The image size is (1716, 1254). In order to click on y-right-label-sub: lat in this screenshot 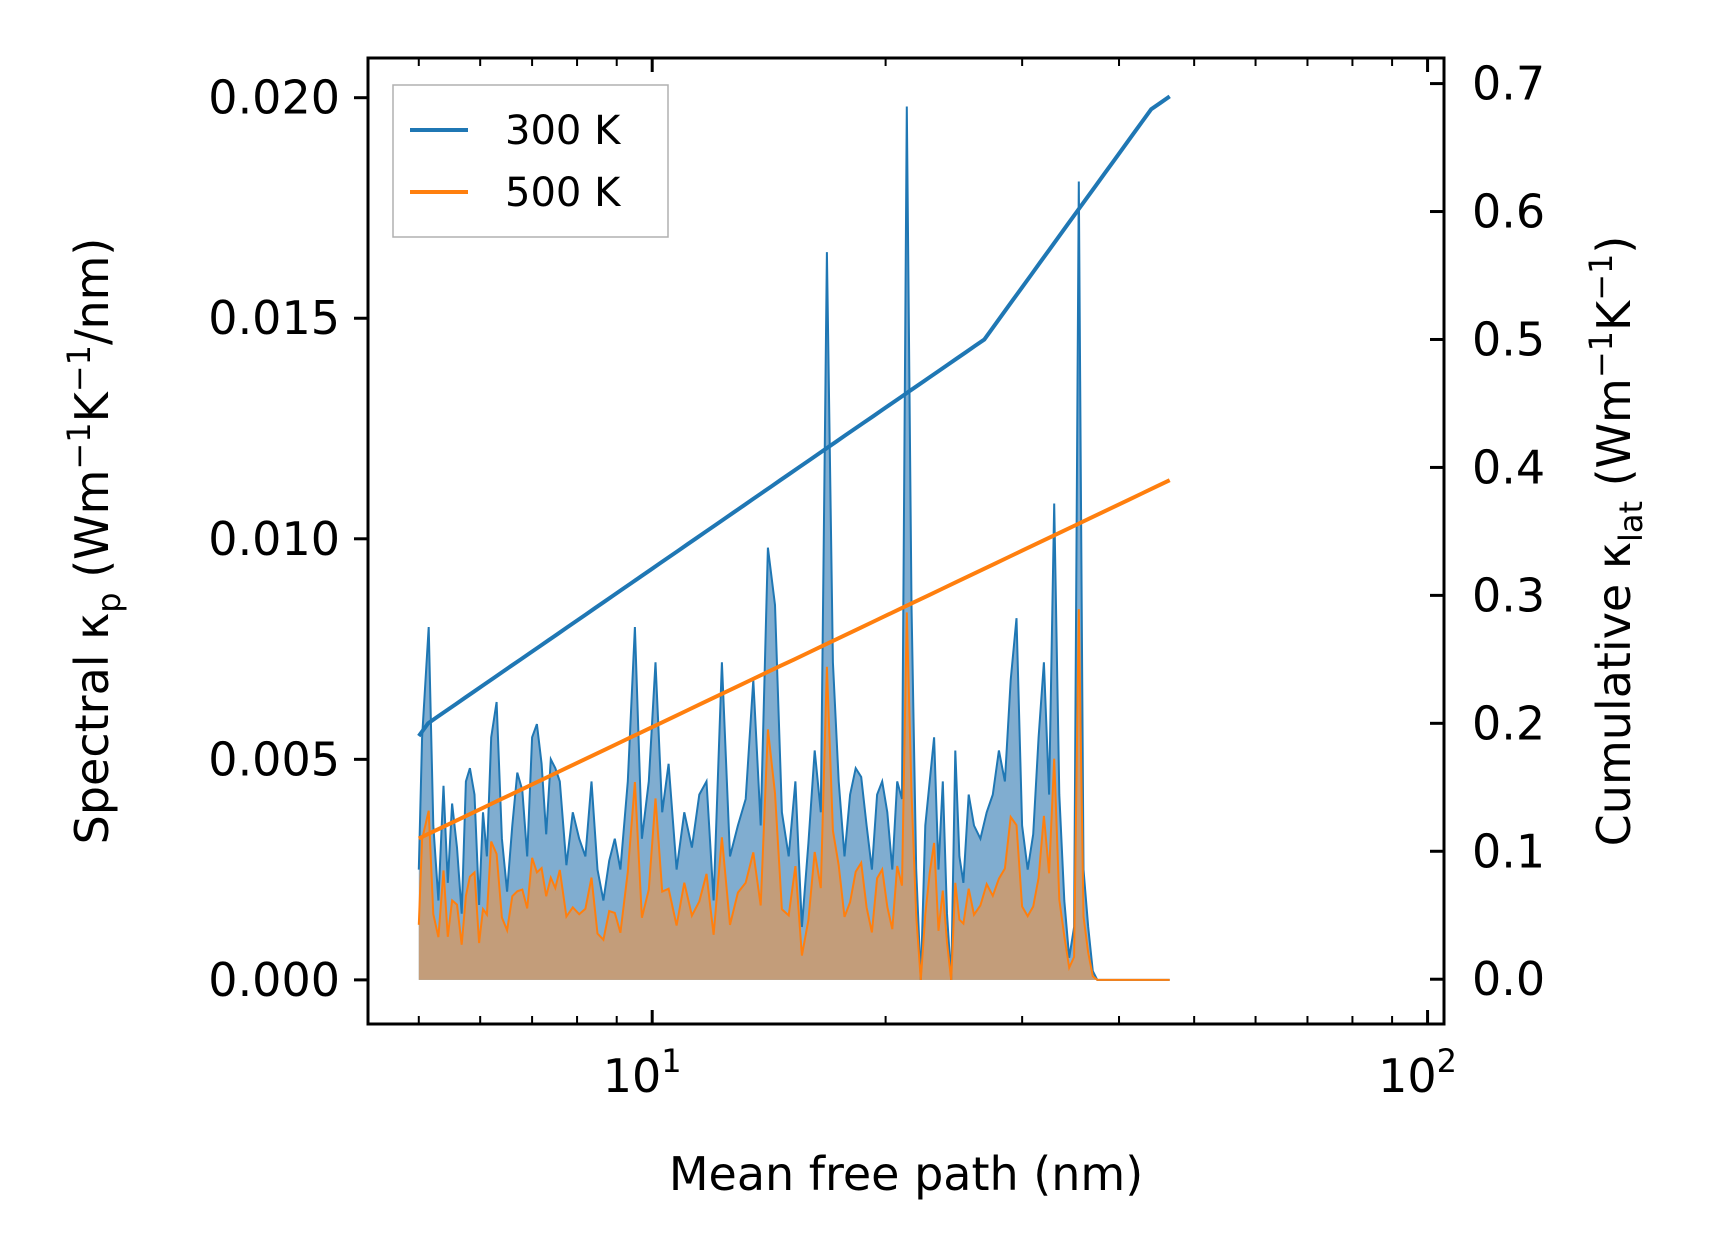, I will do `click(1631, 521)`.